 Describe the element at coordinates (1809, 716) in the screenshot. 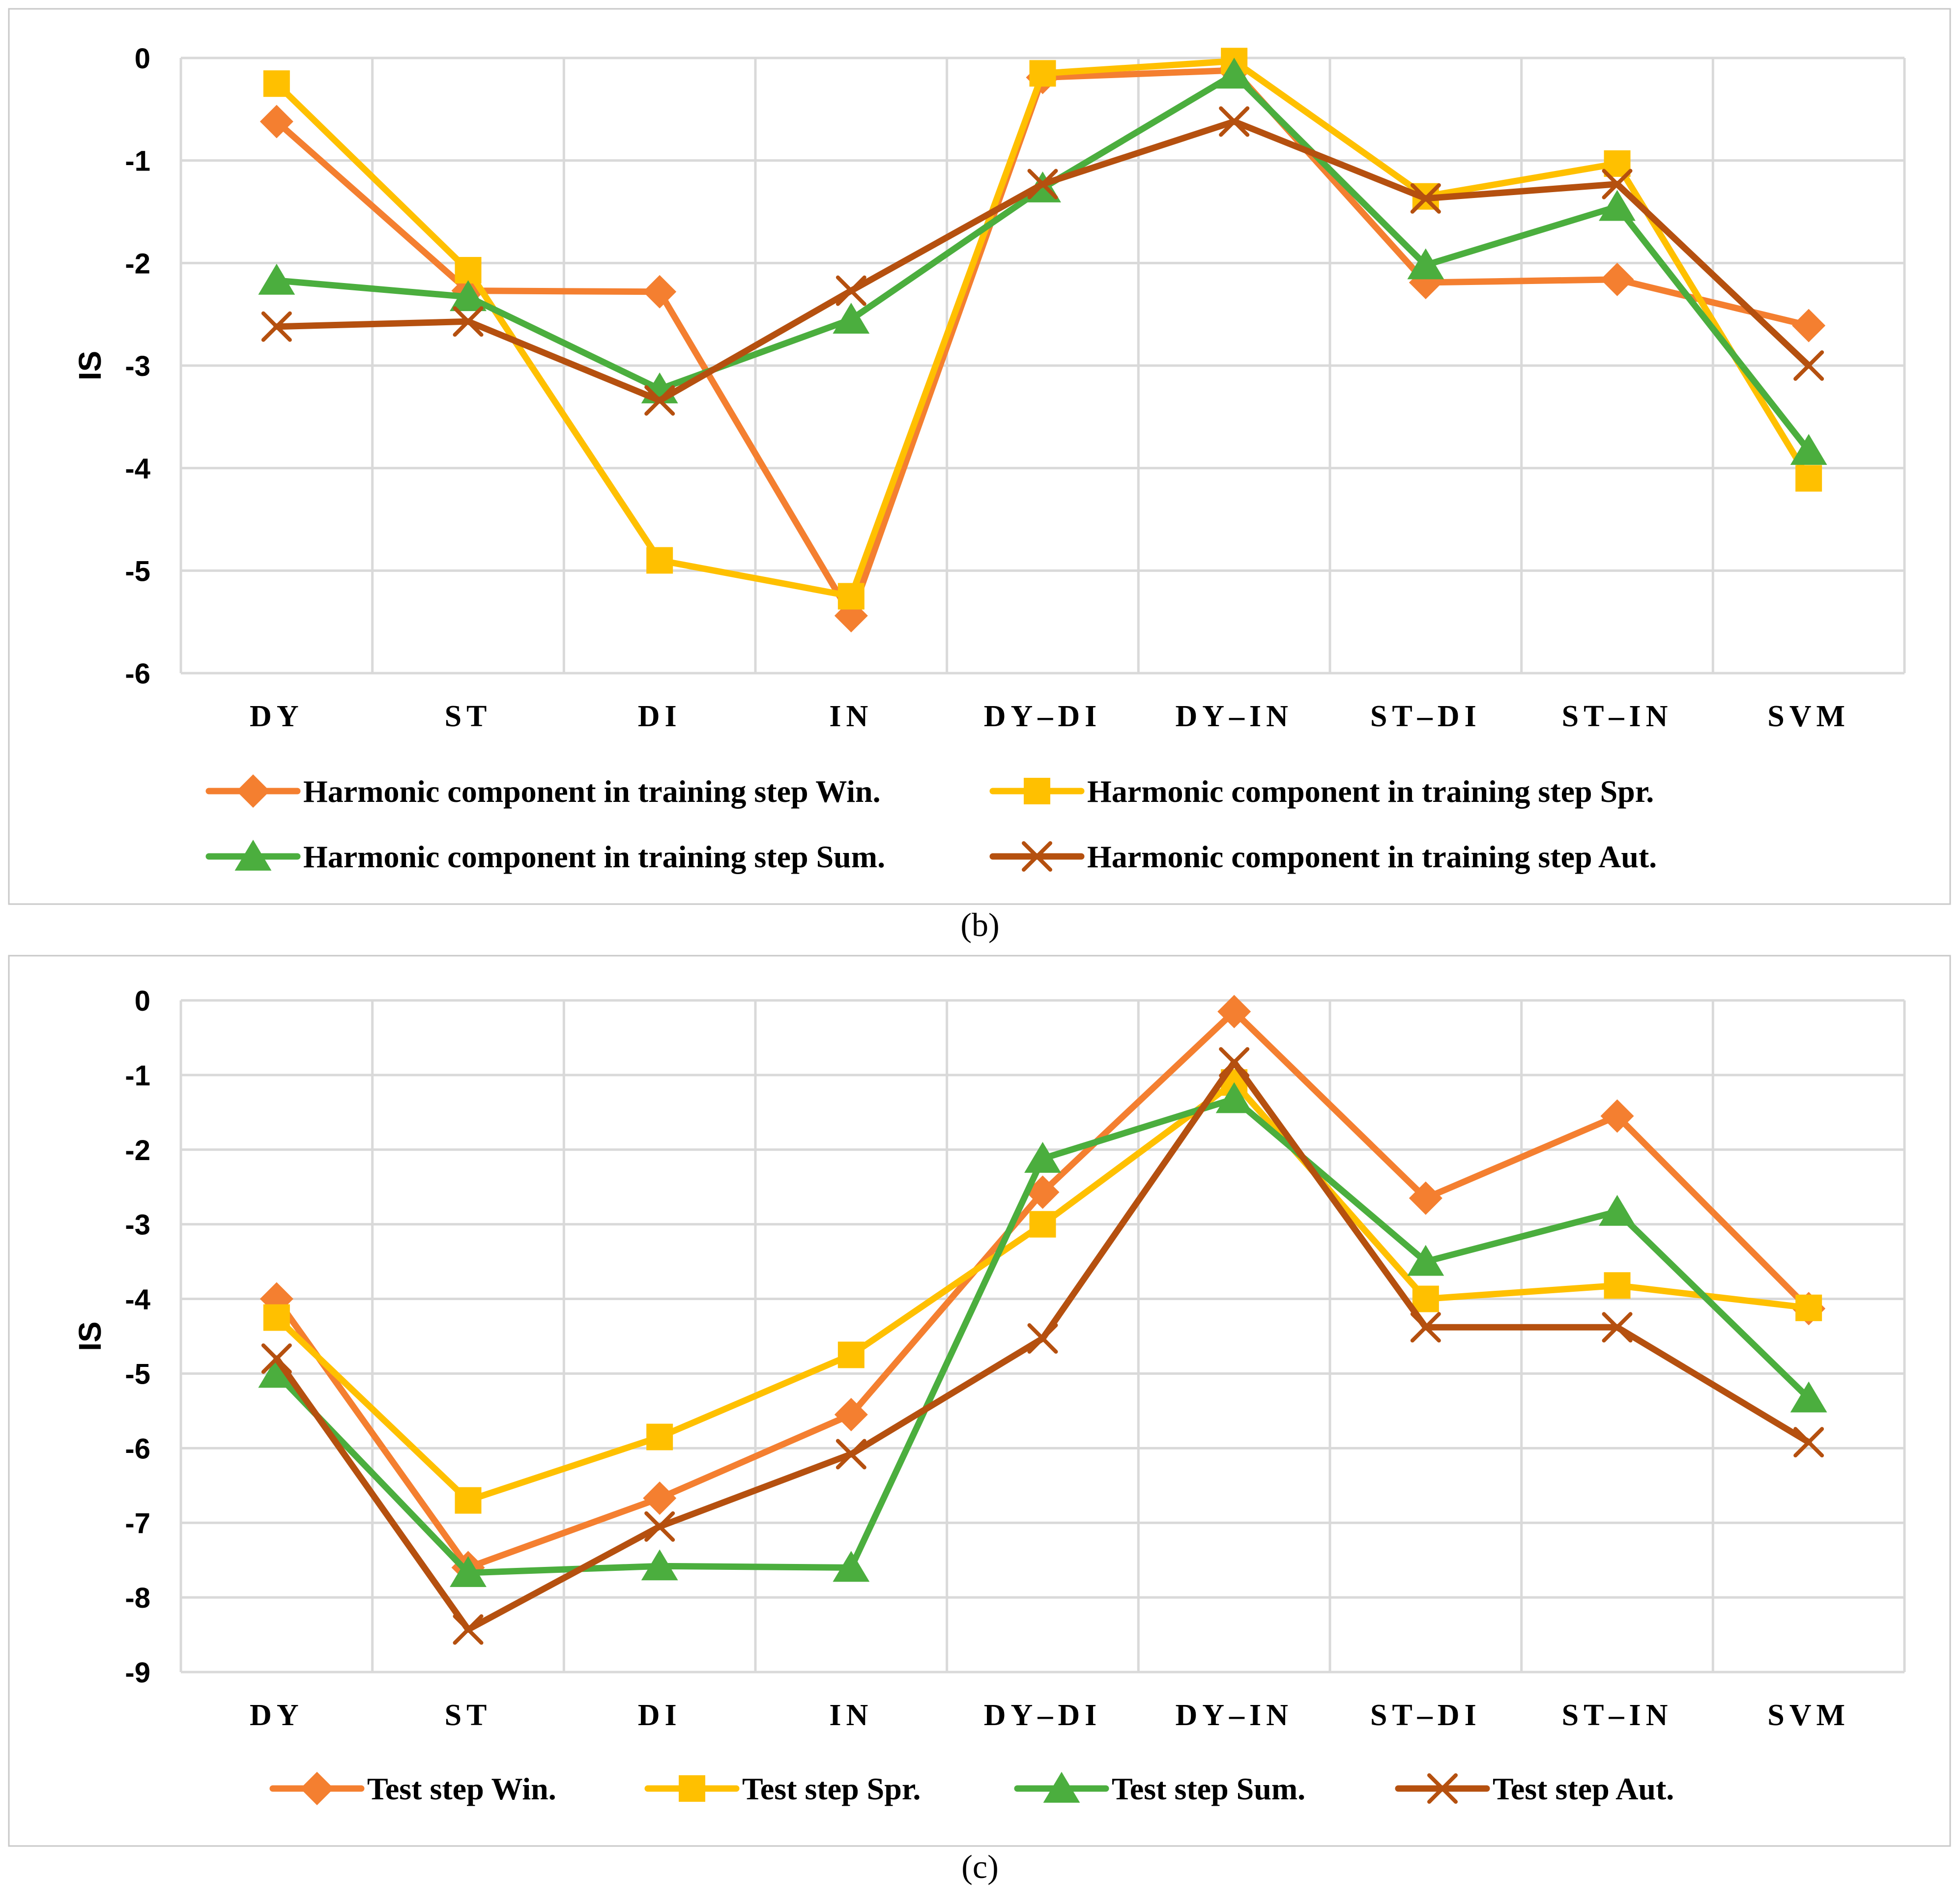

I see `x-tick-label: SVM` at that location.